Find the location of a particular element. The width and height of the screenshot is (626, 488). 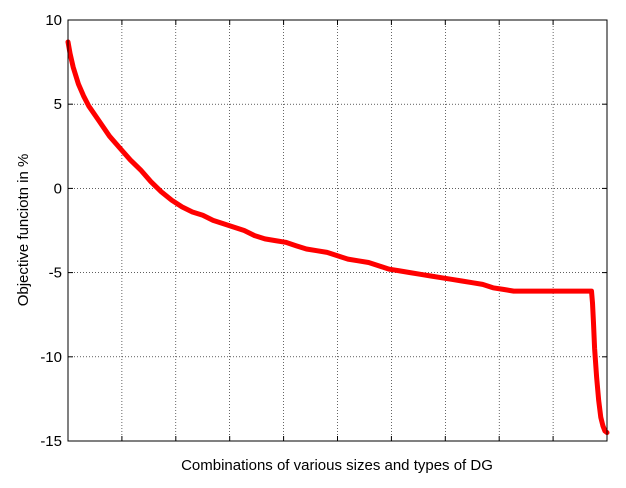

y-tick-label: -5 is located at coordinates (55, 273).